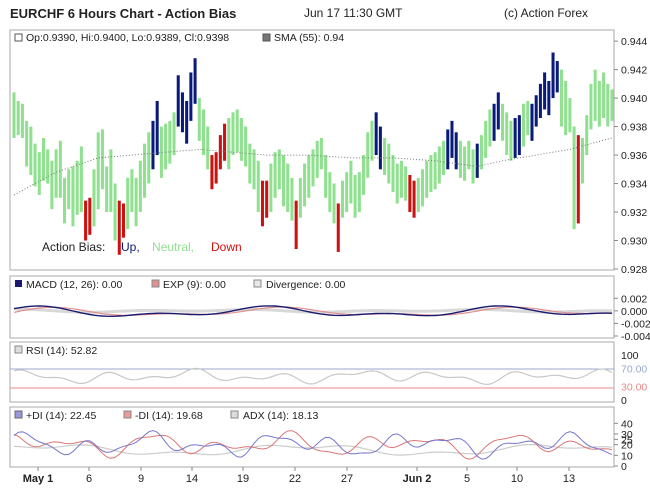 This screenshot has height=489, width=650. What do you see at coordinates (634, 299) in the screenshot?
I see `macd-tick-label: 0.002` at bounding box center [634, 299].